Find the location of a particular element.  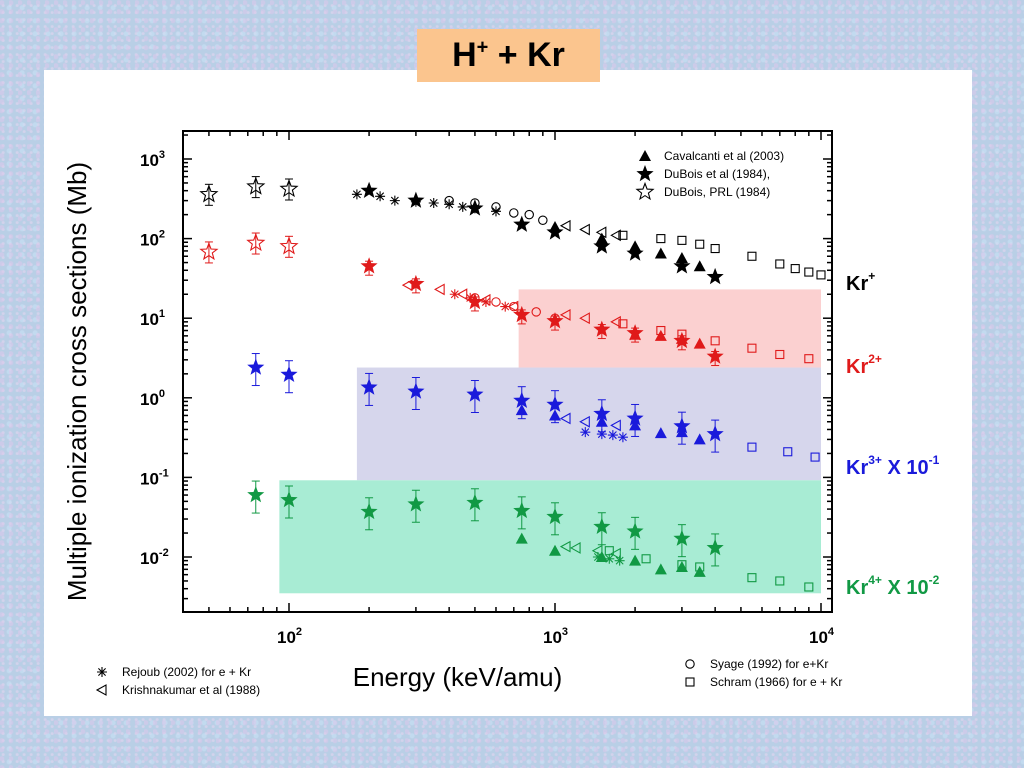

species: Kr is located at coordinates (857, 588).